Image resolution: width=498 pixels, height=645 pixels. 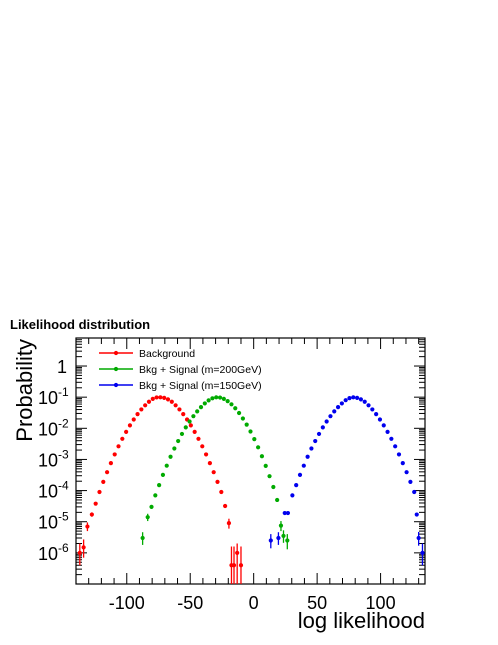 I want to click on x-tick-label: 0, so click(x=254, y=603).